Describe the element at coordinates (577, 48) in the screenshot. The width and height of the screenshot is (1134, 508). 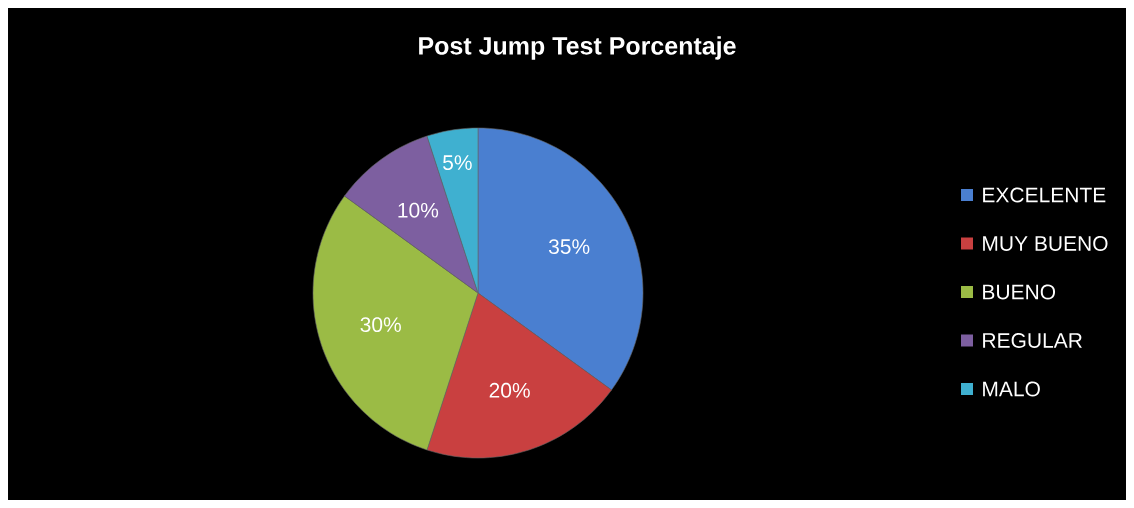
I see `chart-title: Post Jump Test Porcentaje` at that location.